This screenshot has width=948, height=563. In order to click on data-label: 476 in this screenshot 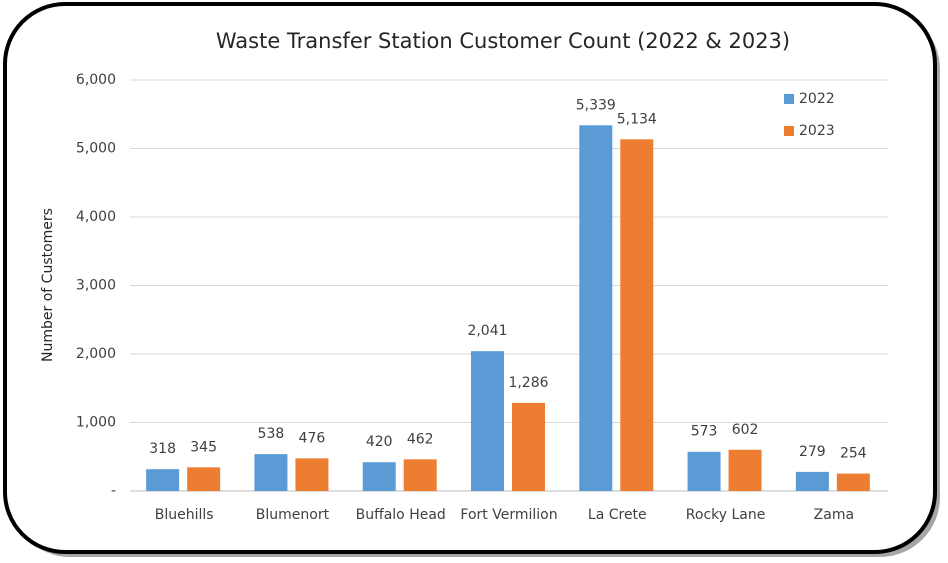, I will do `click(312, 438)`.